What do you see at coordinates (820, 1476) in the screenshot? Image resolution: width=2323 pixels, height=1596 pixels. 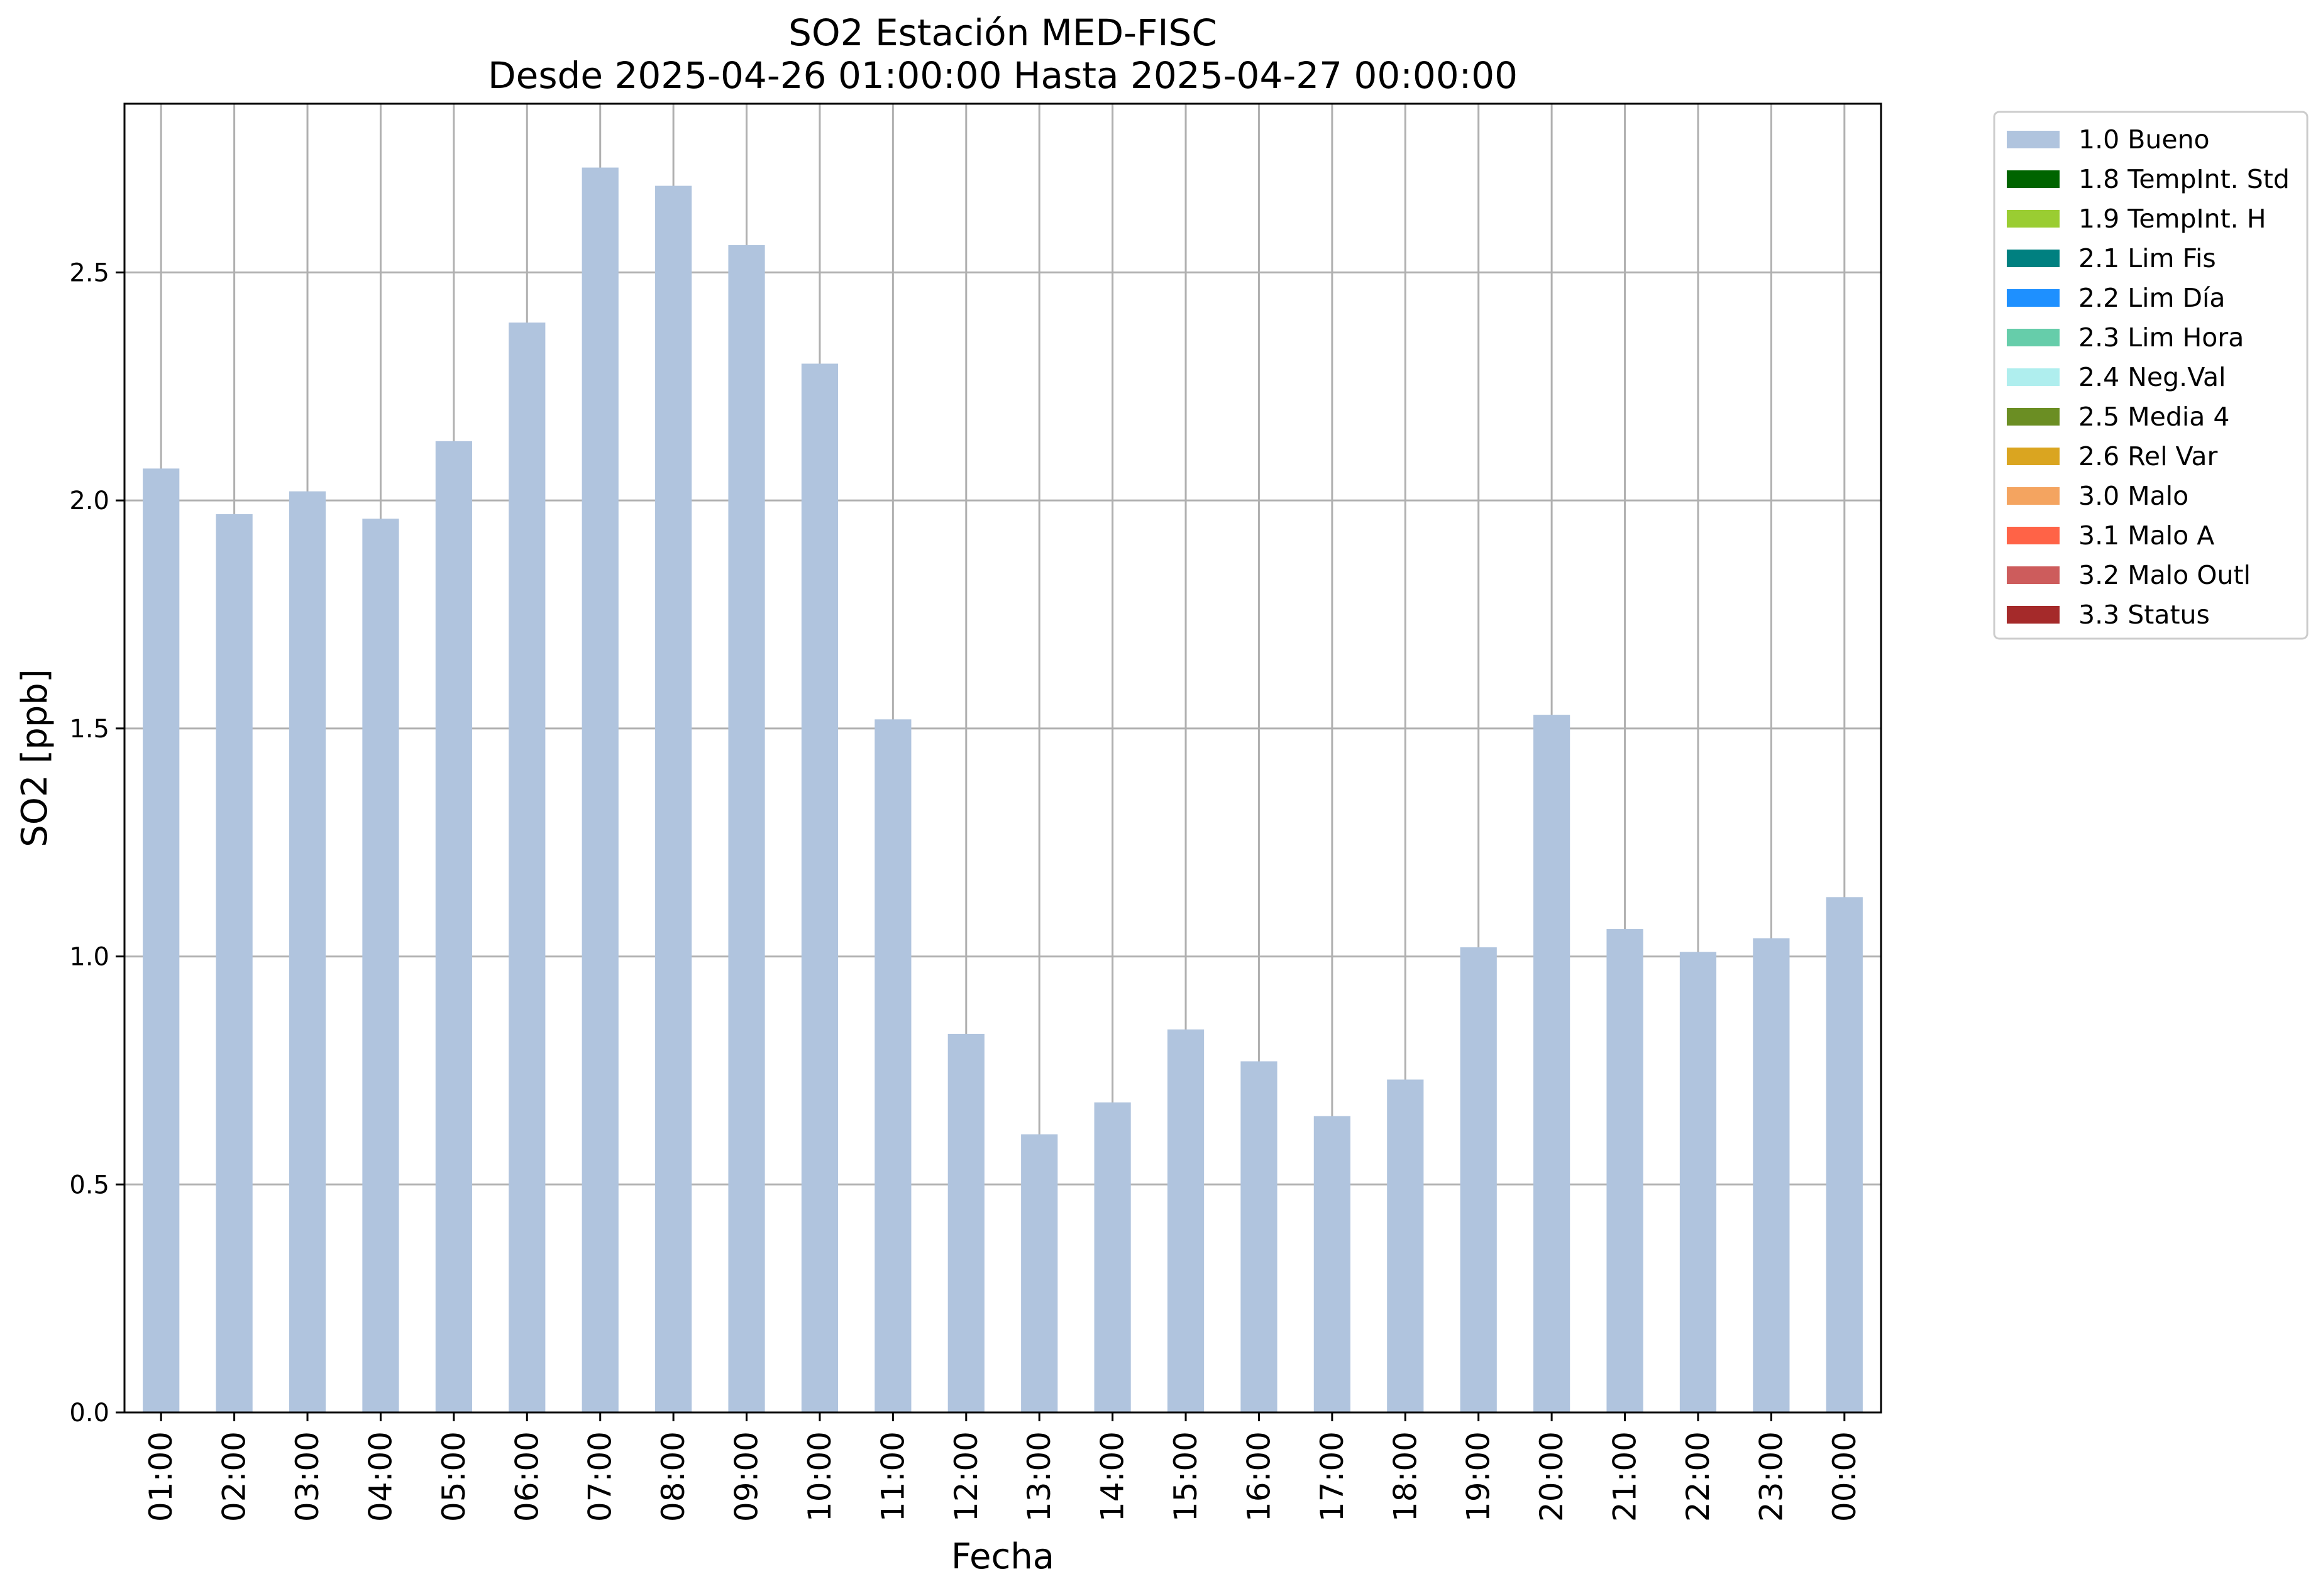 I see `x-tick-label: 10:00` at bounding box center [820, 1476].